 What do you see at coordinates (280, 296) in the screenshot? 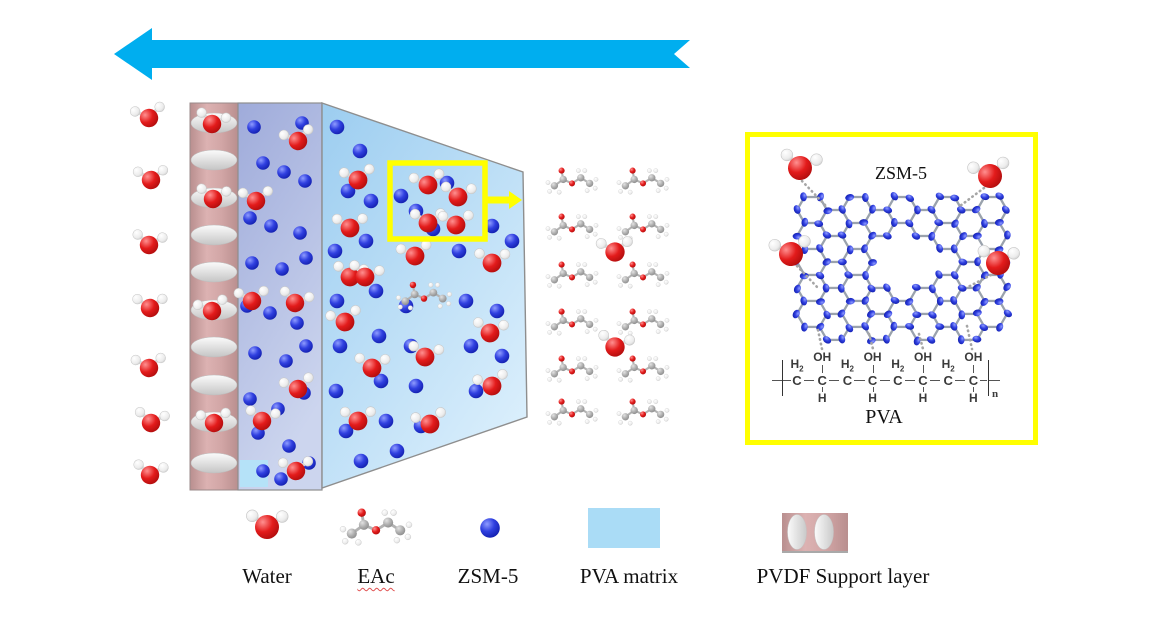
I see `pva-membrane-layer` at bounding box center [280, 296].